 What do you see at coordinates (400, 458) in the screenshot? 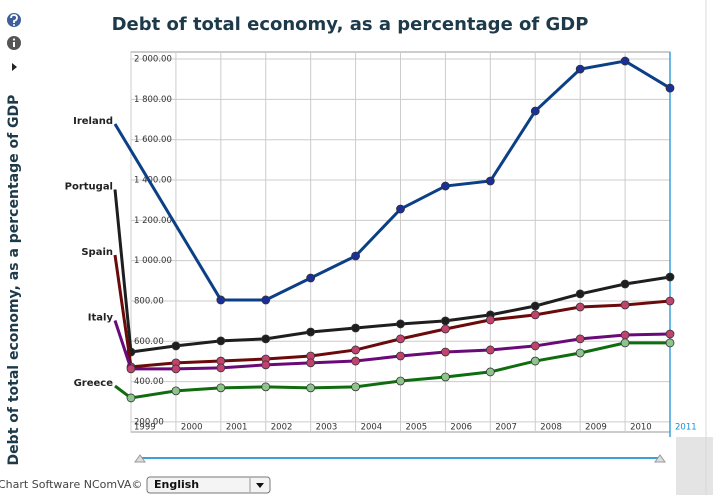
I see `slider` at bounding box center [400, 458].